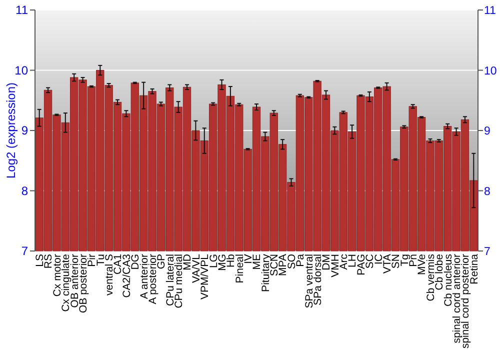  What do you see at coordinates (487, 192) in the screenshot?
I see `y2-tick-label: 8` at bounding box center [487, 192].